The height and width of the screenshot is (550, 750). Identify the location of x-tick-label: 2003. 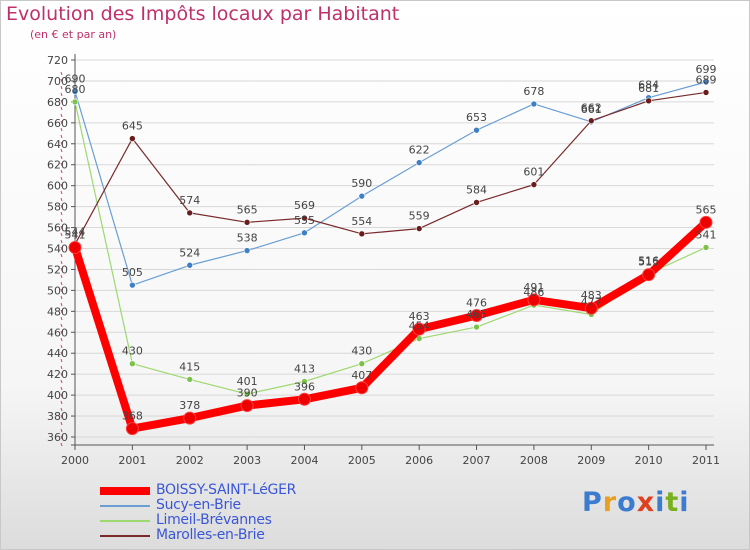
(247, 460).